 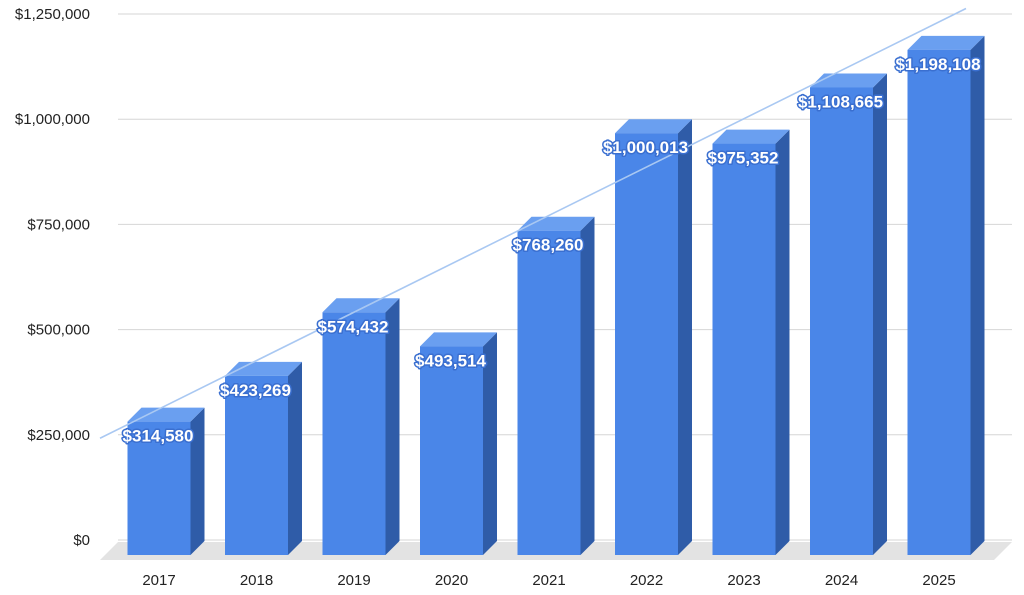 What do you see at coordinates (548, 245) in the screenshot?
I see `data-label: $768,260` at bounding box center [548, 245].